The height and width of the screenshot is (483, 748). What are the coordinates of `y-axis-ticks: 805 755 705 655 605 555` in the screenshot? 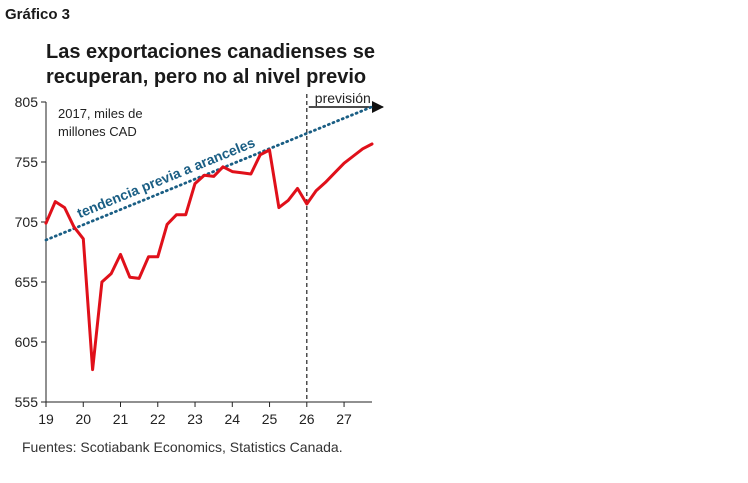 It's located at (30, 252).